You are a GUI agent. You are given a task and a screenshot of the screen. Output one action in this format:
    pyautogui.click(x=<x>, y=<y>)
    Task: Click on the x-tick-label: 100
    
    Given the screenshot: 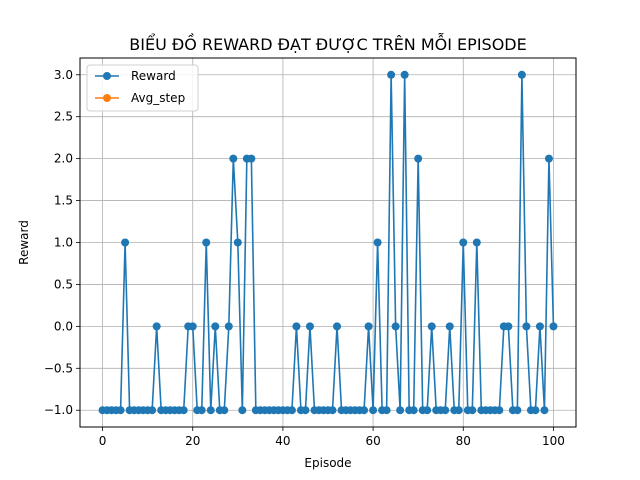 What is the action you would take?
    pyautogui.click(x=553, y=441)
    